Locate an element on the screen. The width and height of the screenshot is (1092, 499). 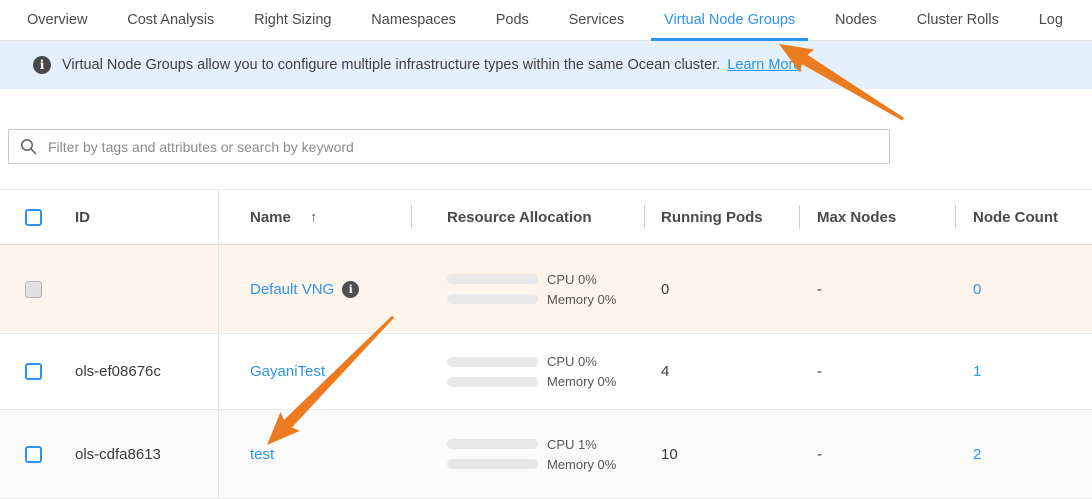
running-pods-value: 4 is located at coordinates (665, 371).